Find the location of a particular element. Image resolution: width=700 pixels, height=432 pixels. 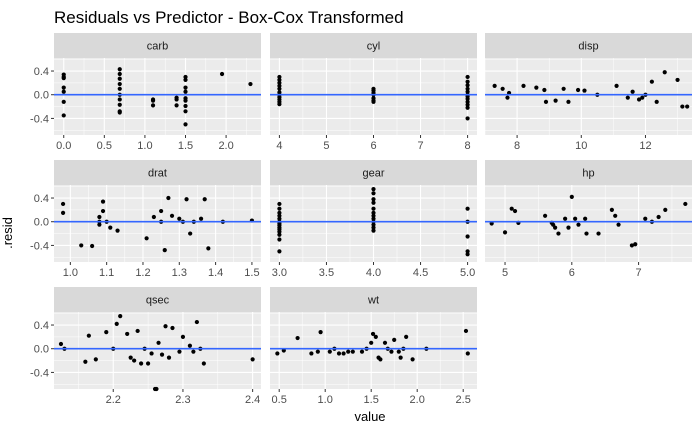

x-tick-label: 1.2 is located at coordinates (142, 273).